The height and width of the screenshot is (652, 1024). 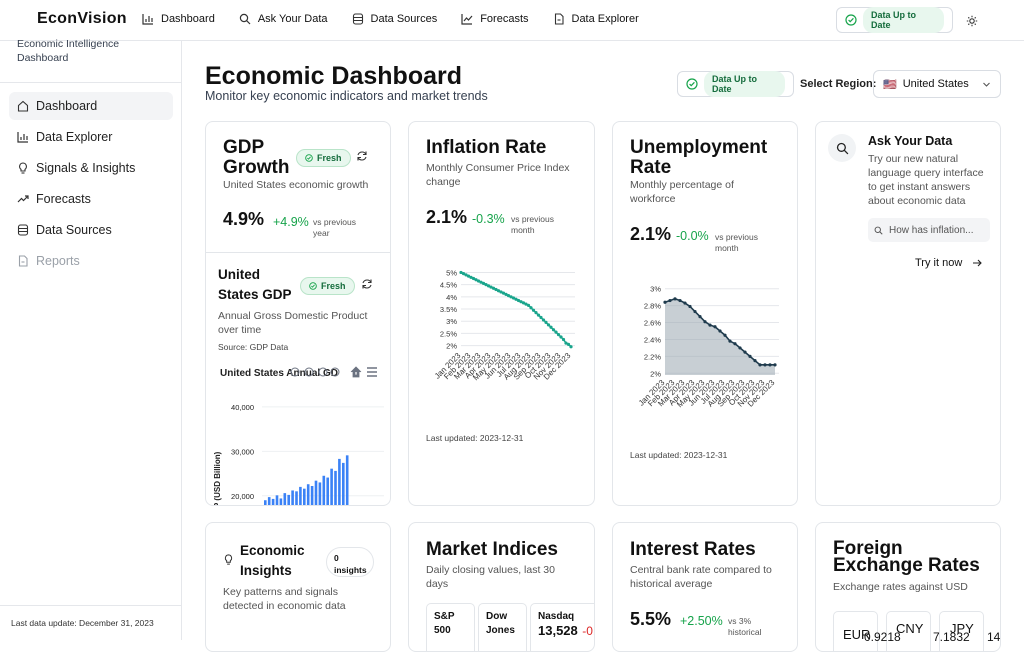 I want to click on menu-icon, so click(x=372, y=372).